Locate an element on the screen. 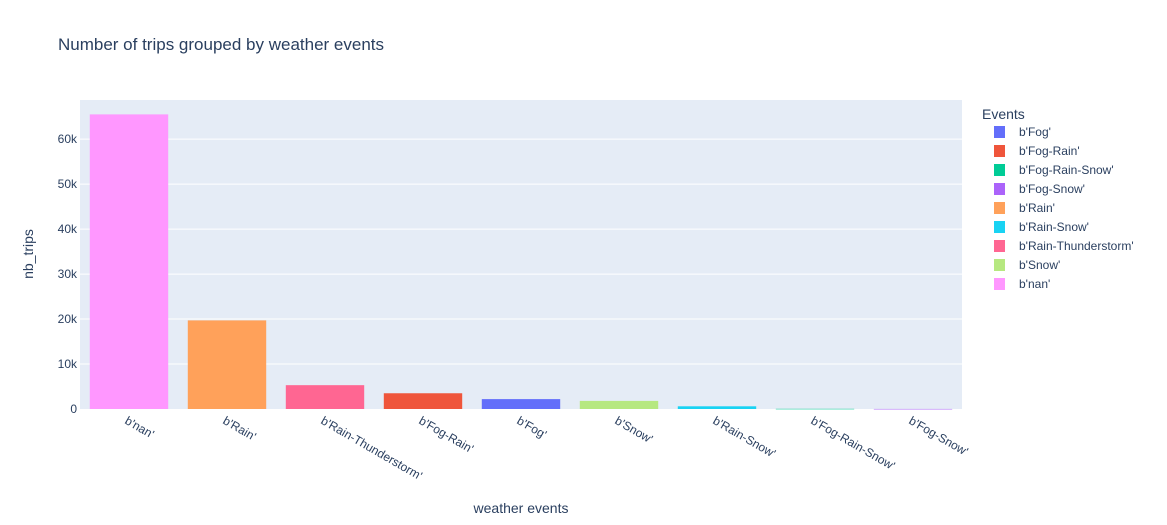  y-axis-label: nb_trips is located at coordinates (28, 254).